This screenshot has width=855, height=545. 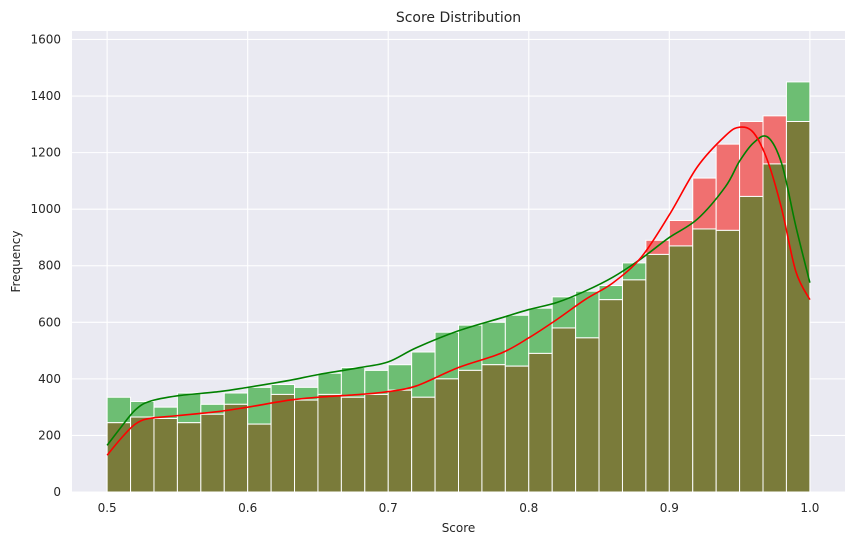 I want to click on y-tick-label: 800, so click(x=49, y=266).